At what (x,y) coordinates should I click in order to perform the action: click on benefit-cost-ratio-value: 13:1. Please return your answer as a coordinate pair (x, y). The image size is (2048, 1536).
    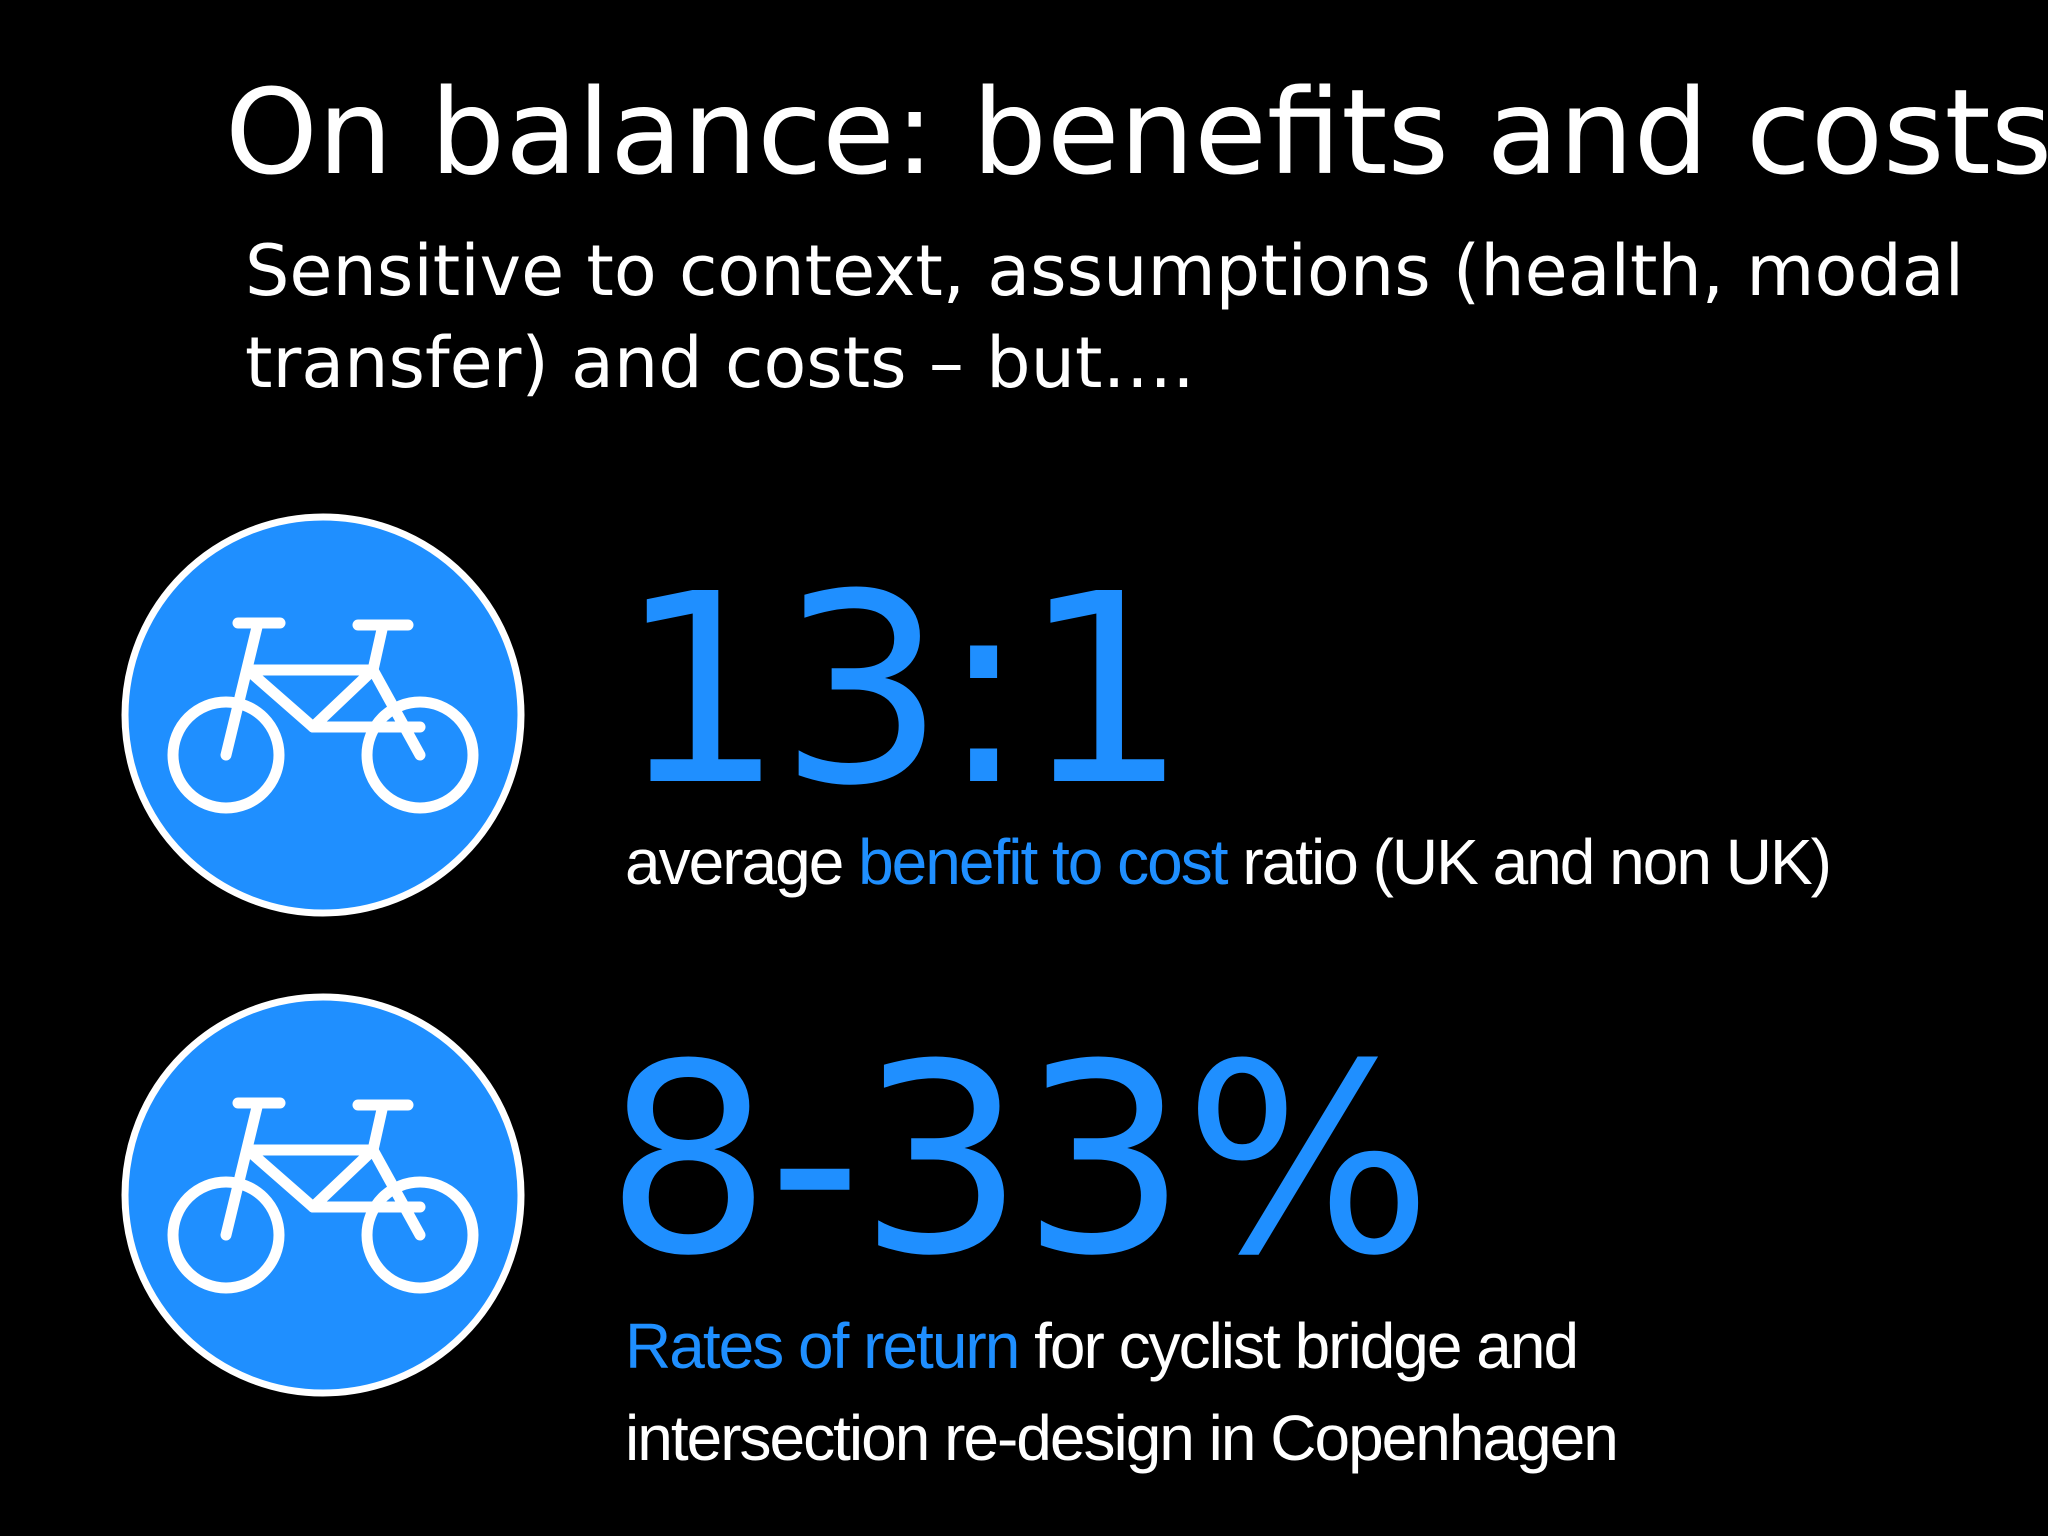
    Looking at the image, I should click on (903, 690).